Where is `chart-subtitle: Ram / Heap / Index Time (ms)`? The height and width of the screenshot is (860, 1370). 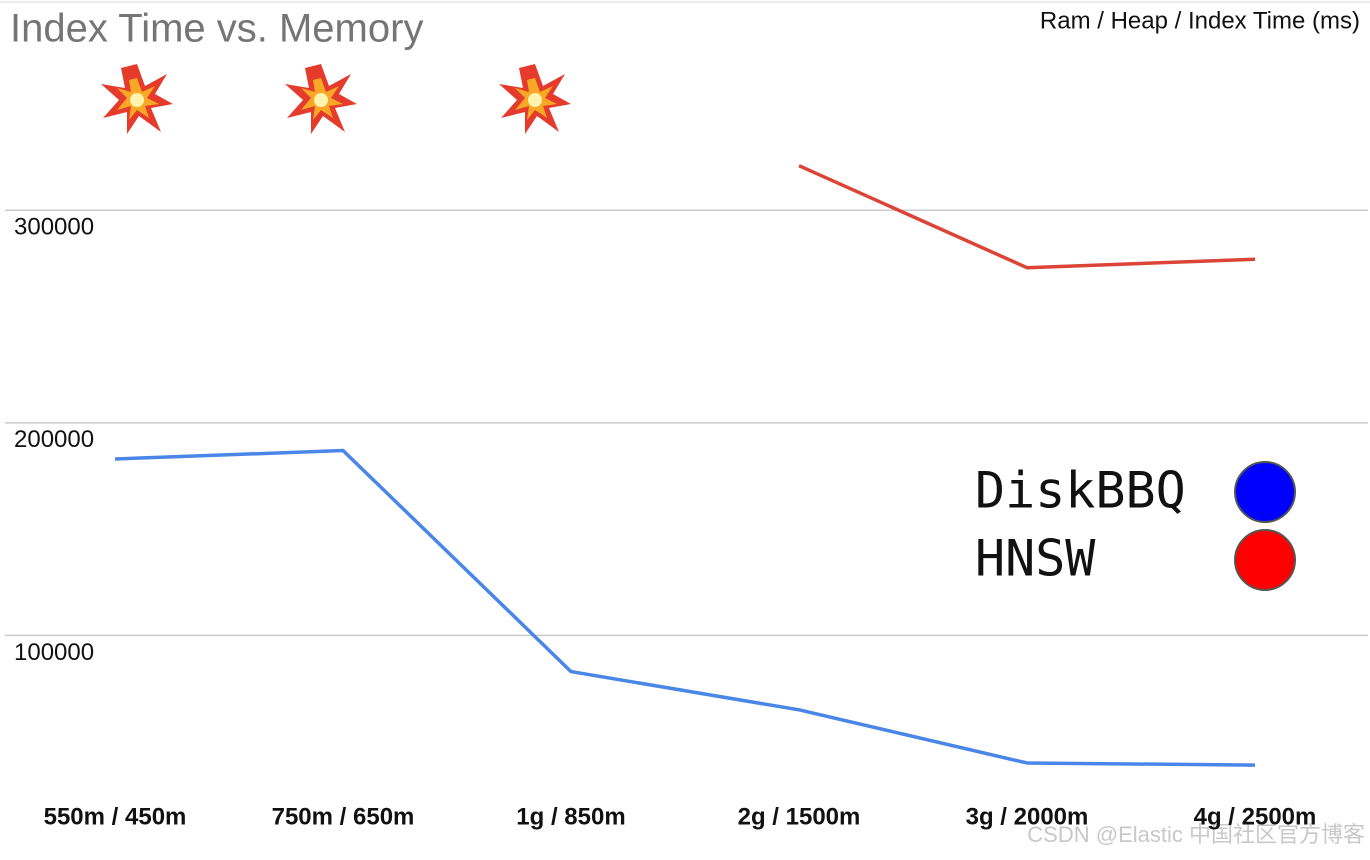 chart-subtitle: Ram / Heap / Index Time (ms) is located at coordinates (1200, 20).